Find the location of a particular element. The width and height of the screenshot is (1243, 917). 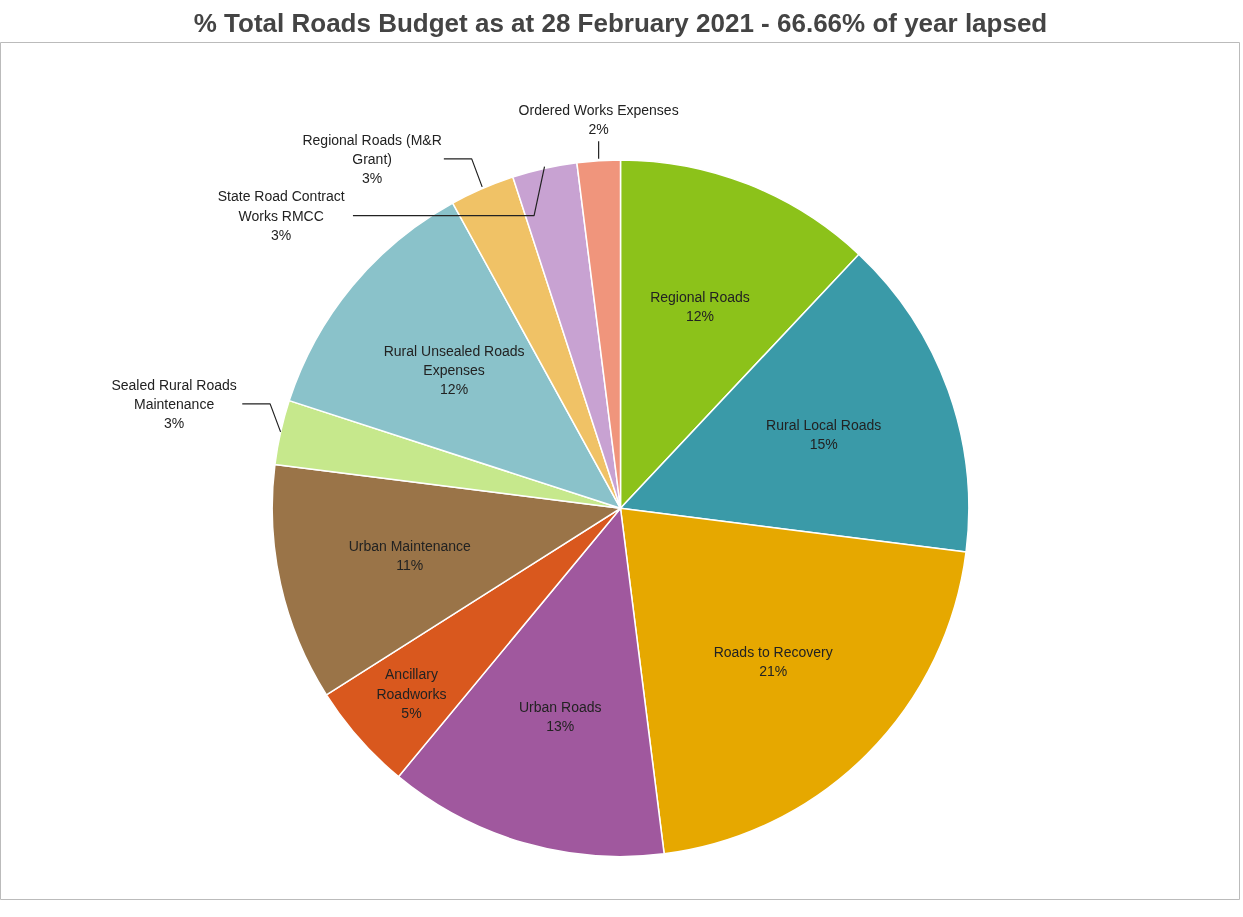

slice-label: Sealed Rural Roads Maintenance is located at coordinates (174, 394).